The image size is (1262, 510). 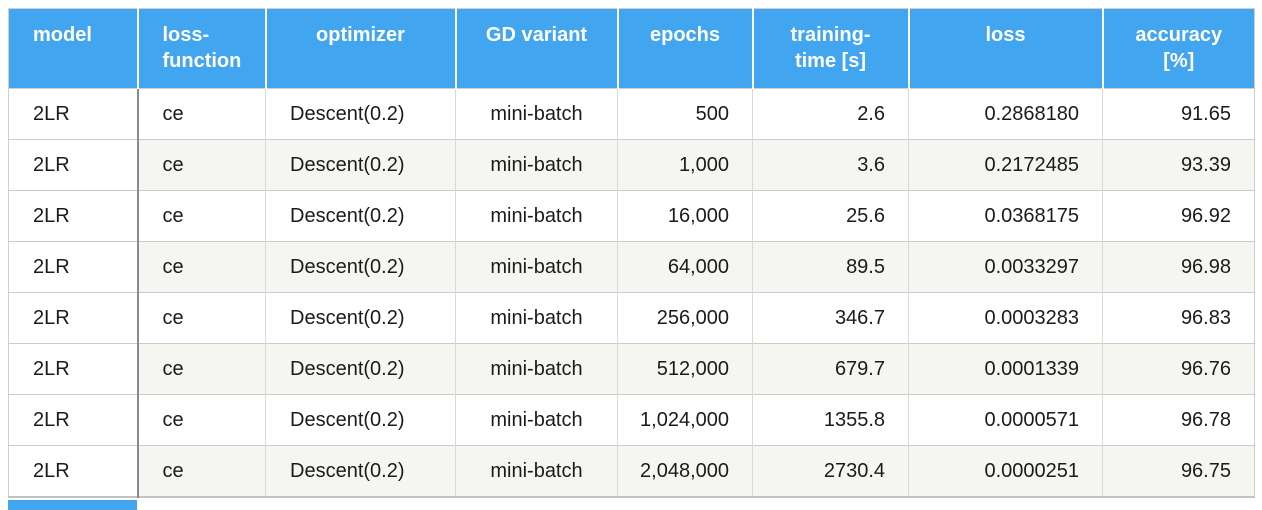 I want to click on column-header-accuracy: accuracy [%], so click(x=1178, y=48).